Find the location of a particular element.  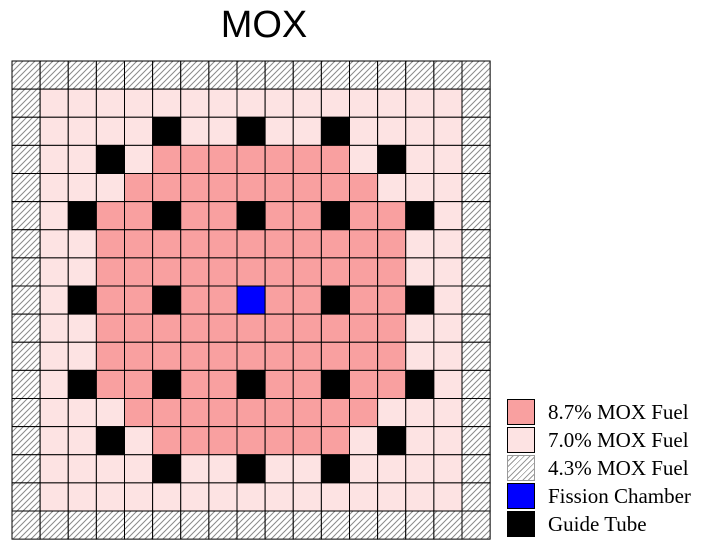

legend-item-mox-8-7: 8.7% MOX Fuel is located at coordinates (613, 412).